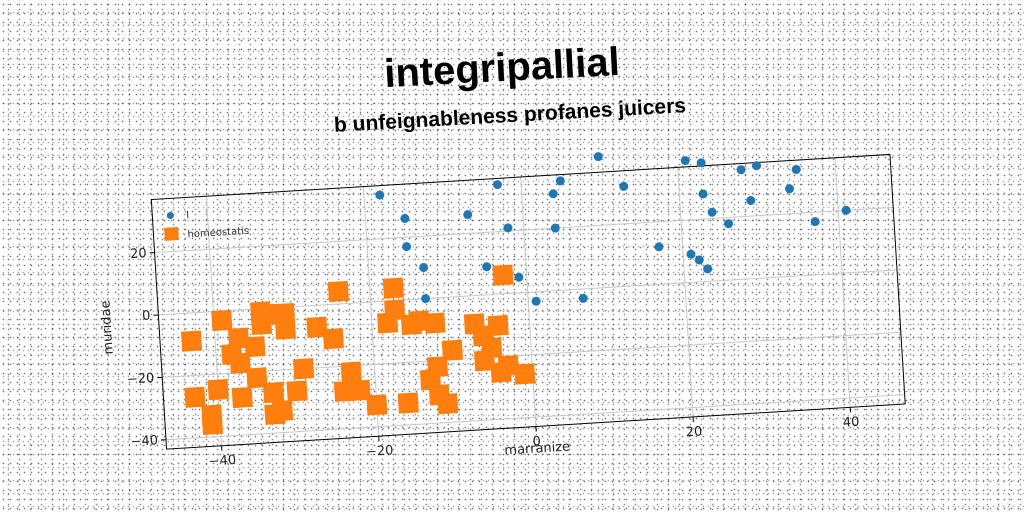 The image size is (1024, 512). Describe the element at coordinates (693, 432) in the screenshot. I see `x-tick-label: 20` at that location.